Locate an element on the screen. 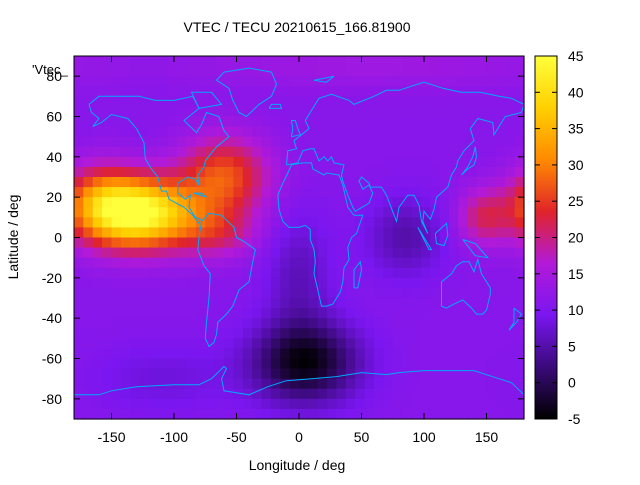 This screenshot has width=640, height=485. colorbar-tick-label: 0 is located at coordinates (572, 383).